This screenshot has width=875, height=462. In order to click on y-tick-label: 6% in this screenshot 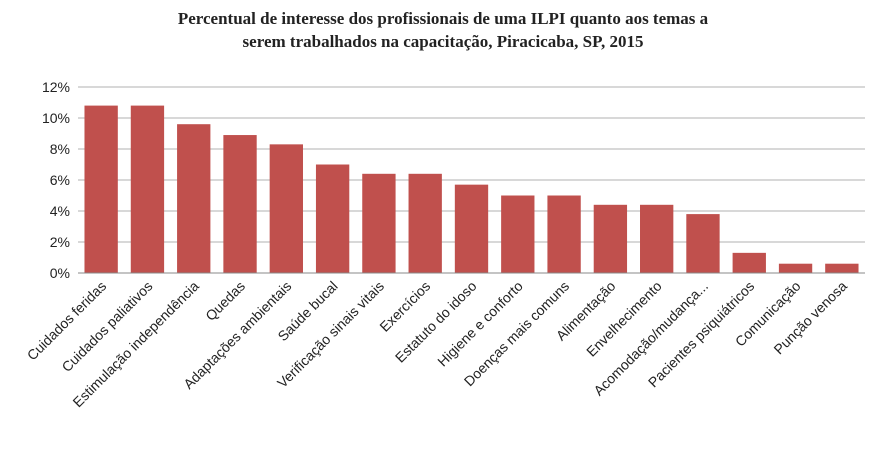, I will do `click(60, 180)`.